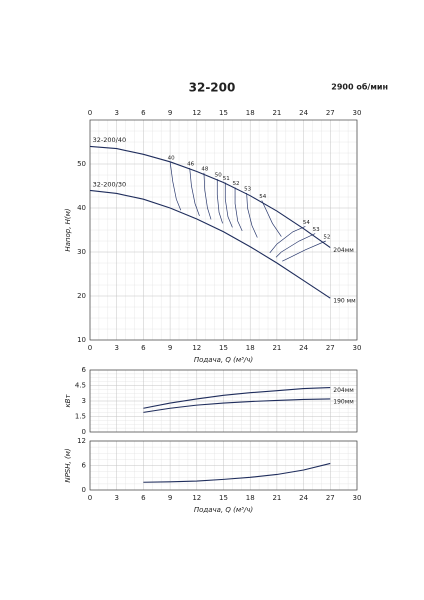 This screenshot has width=424, height=600. I want to click on y-tick-label: 50, so click(81, 164).